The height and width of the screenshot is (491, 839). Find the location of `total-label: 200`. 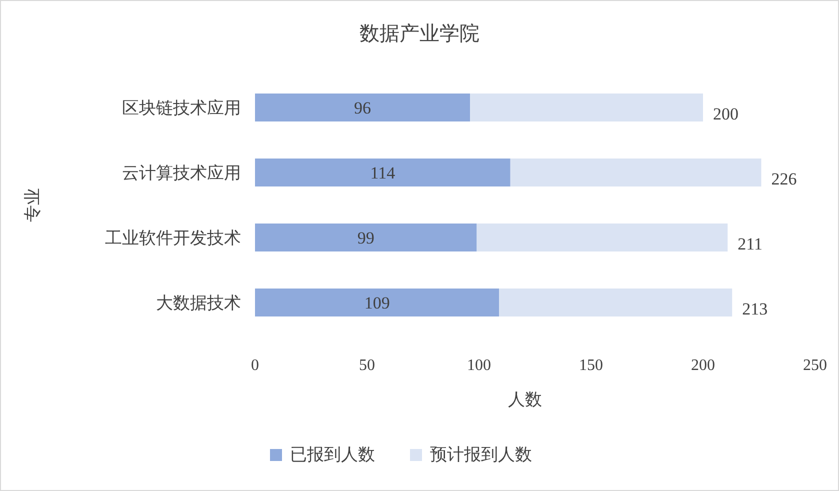

total-label: 200 is located at coordinates (725, 114).